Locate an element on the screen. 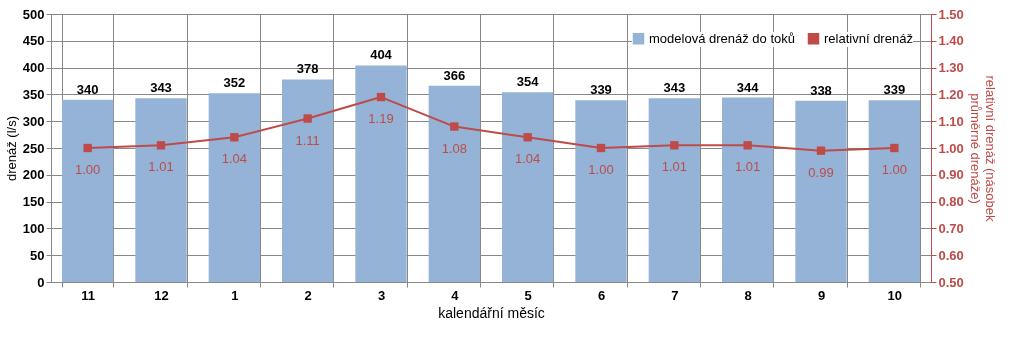  data-label: 344 is located at coordinates (748, 87).